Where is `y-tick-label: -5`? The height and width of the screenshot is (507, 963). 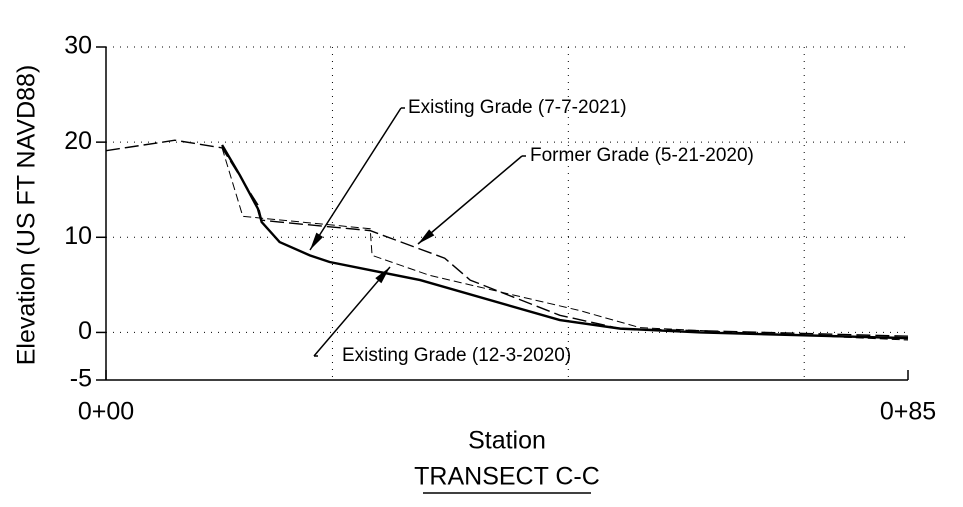
y-tick-label: -5 is located at coordinates (81, 379).